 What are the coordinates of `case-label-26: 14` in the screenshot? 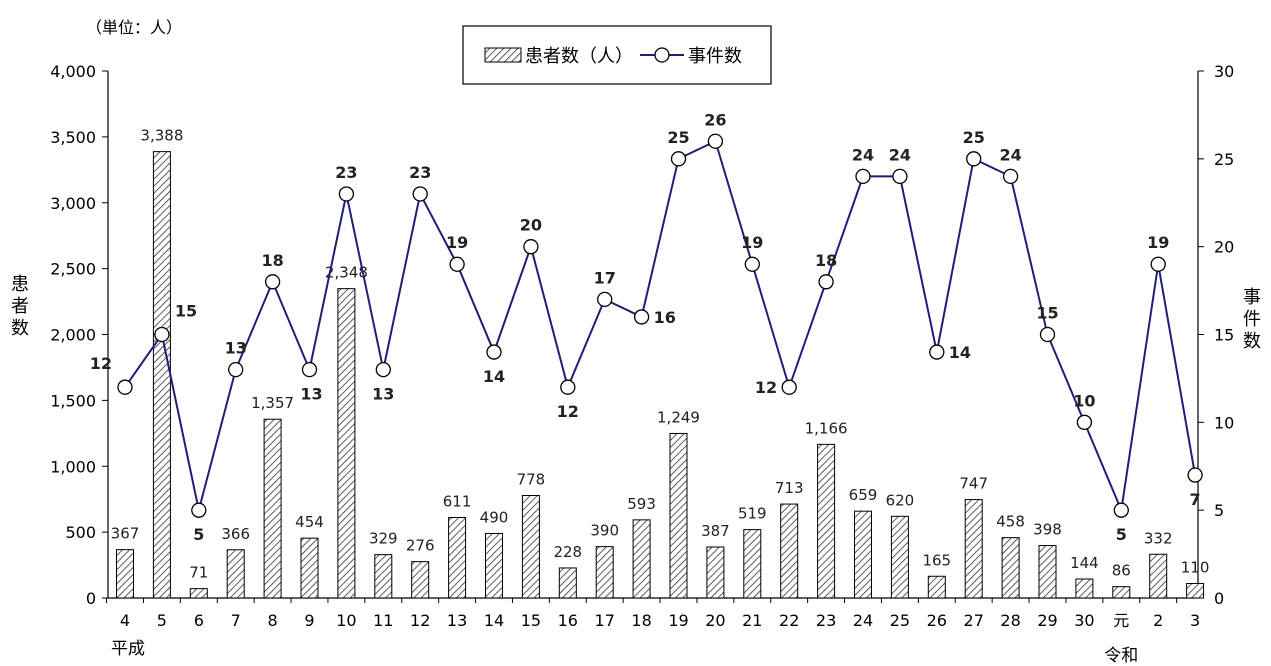 It's located at (960, 352).